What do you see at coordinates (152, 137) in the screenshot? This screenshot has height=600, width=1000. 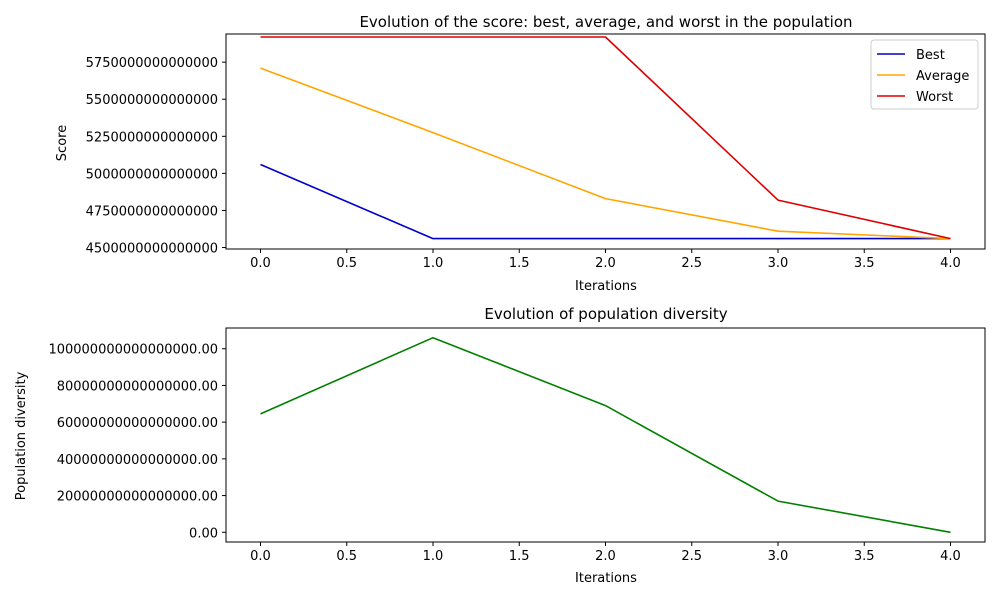 I see `y-tick-label: 5250000000000000` at bounding box center [152, 137].